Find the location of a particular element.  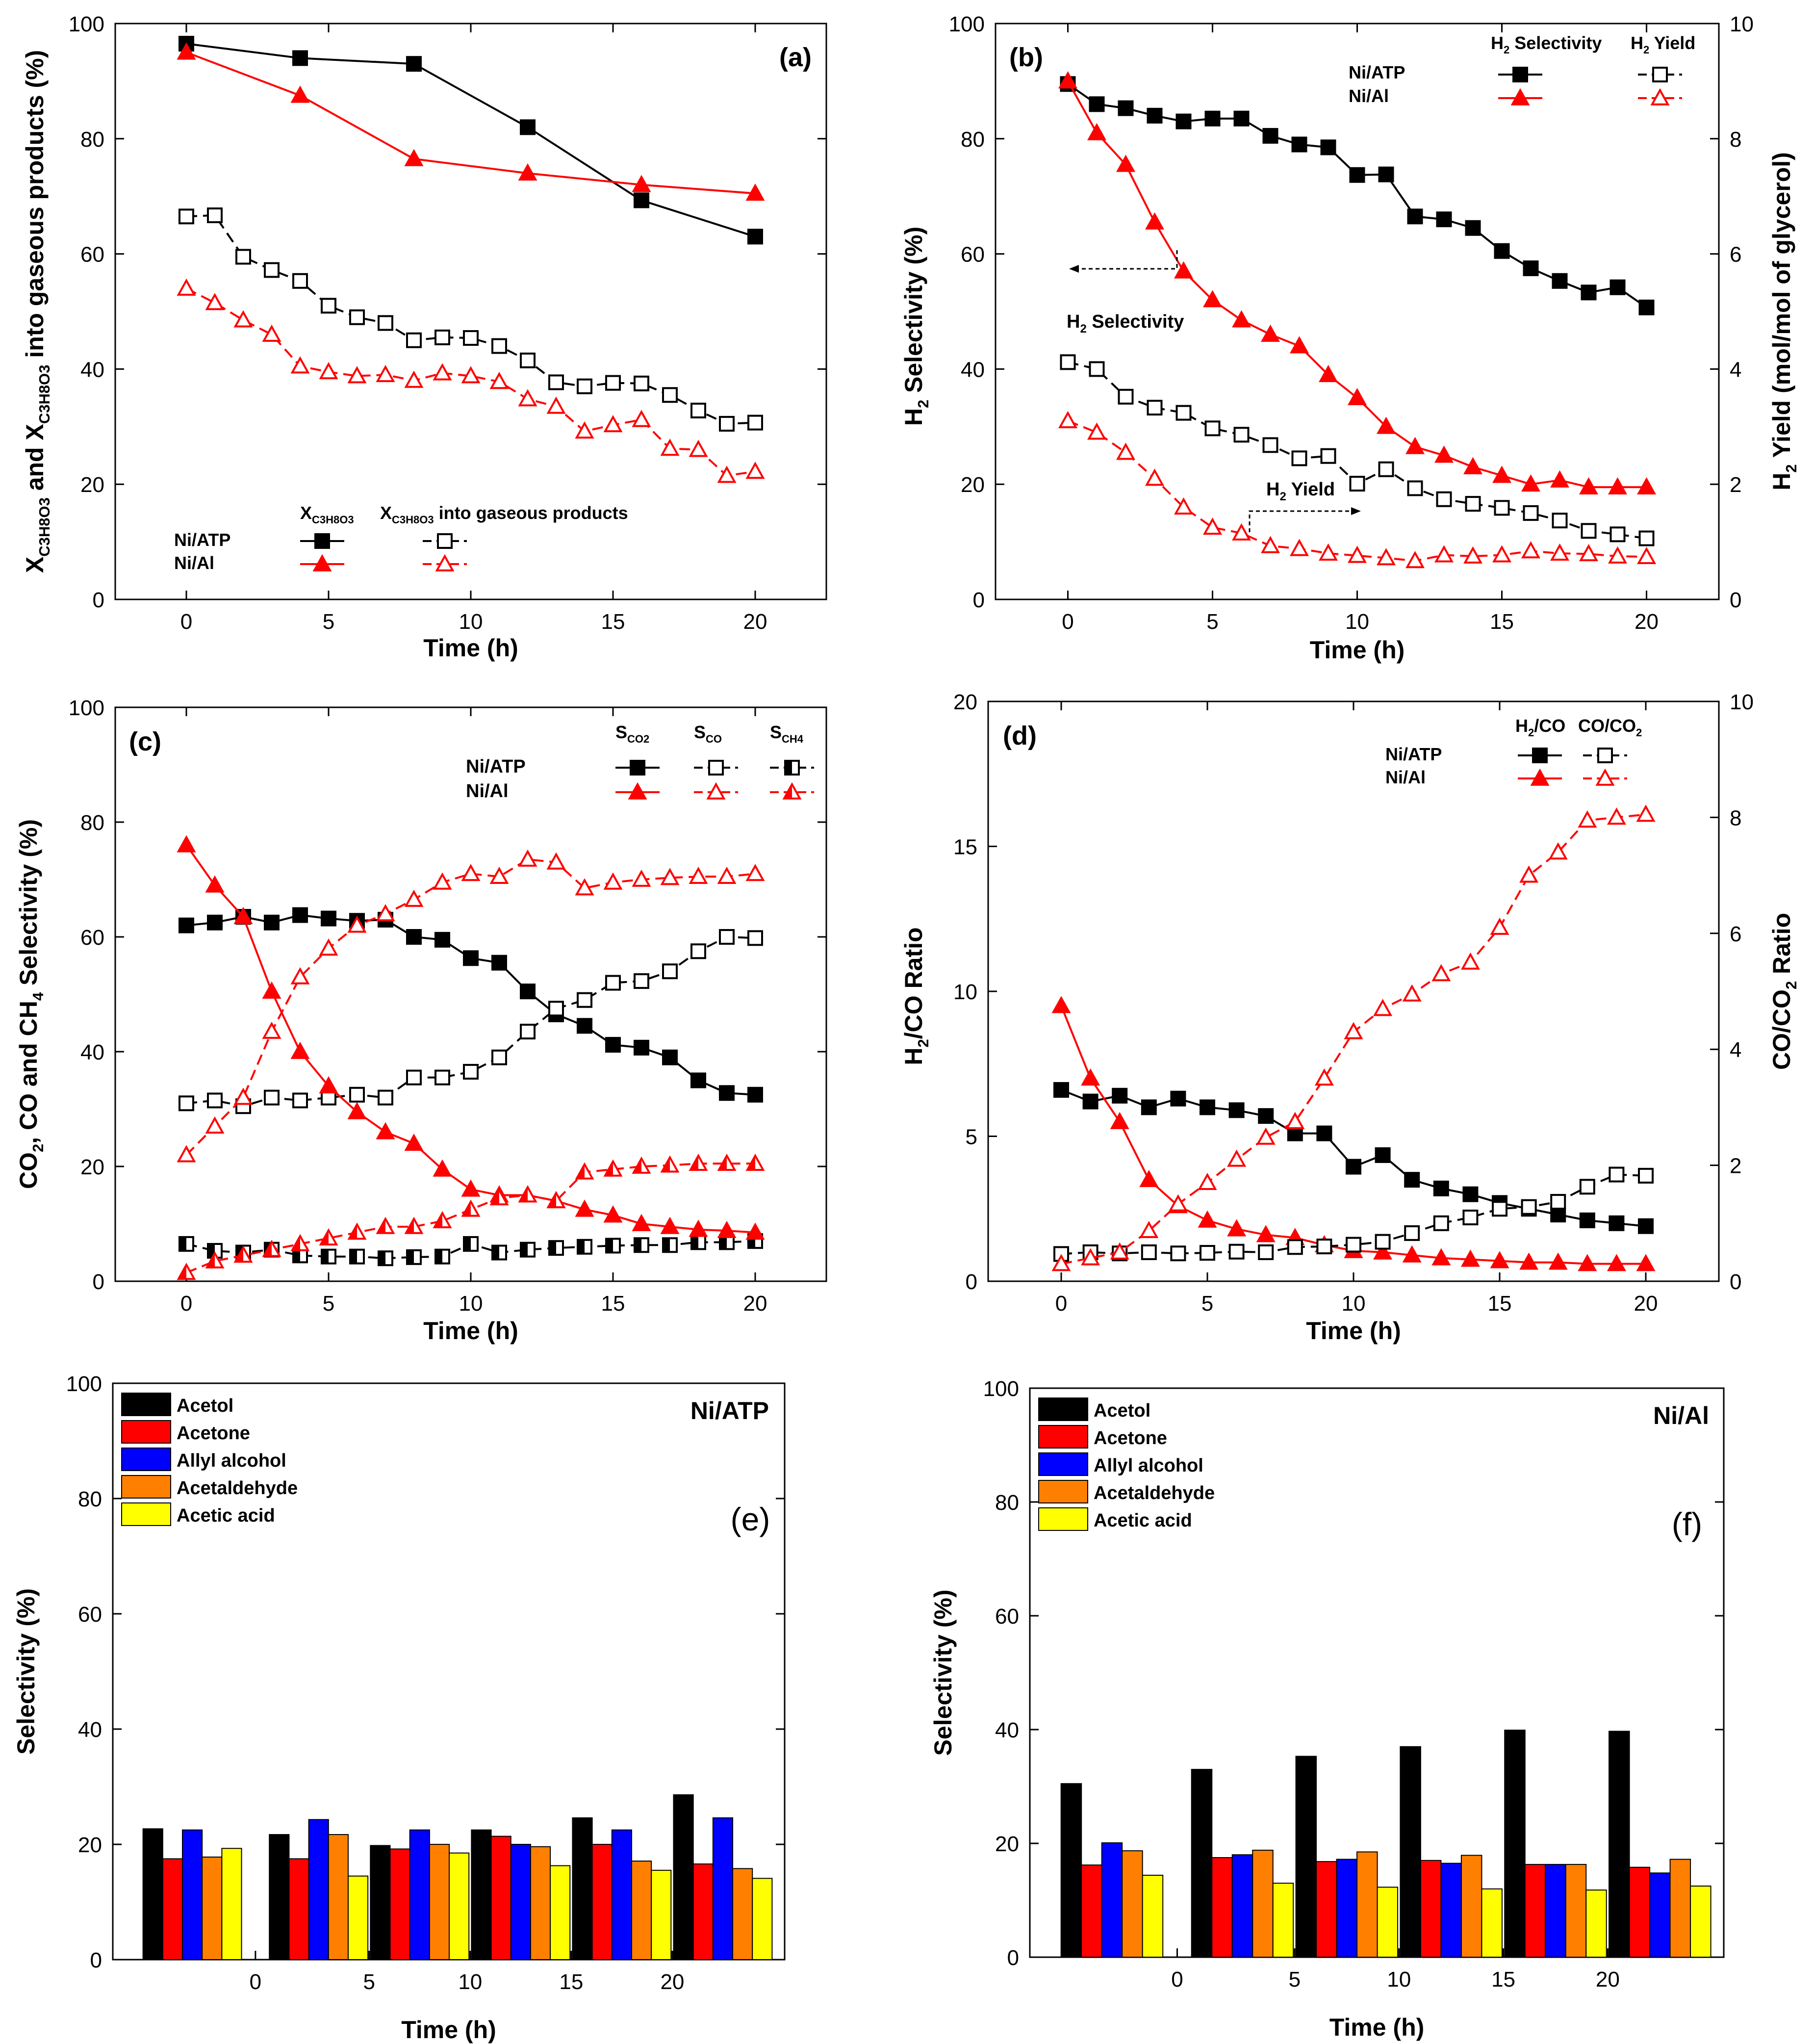

legend-header-1: XC3H8O3​ is located at coordinates (327, 514).